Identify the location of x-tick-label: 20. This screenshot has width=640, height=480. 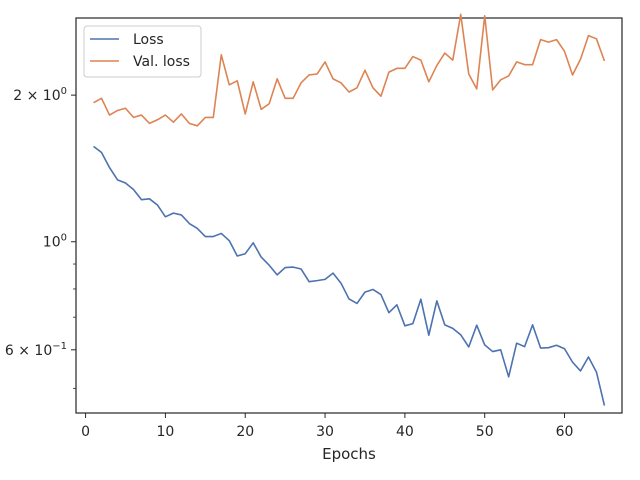
(245, 432).